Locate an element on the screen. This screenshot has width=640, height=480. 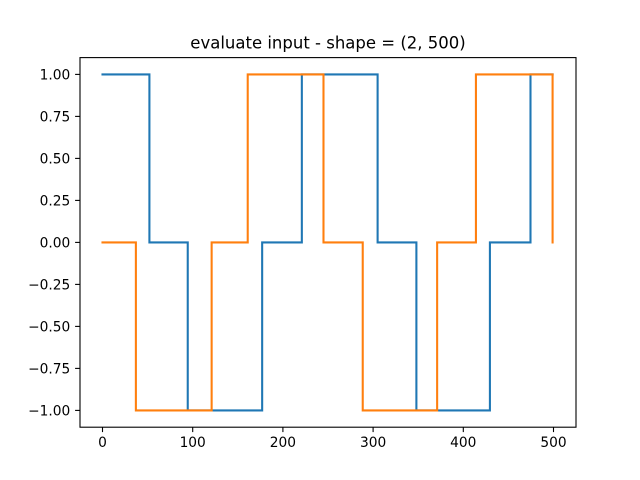
y-tick-label: −0.75 is located at coordinates (49, 369).